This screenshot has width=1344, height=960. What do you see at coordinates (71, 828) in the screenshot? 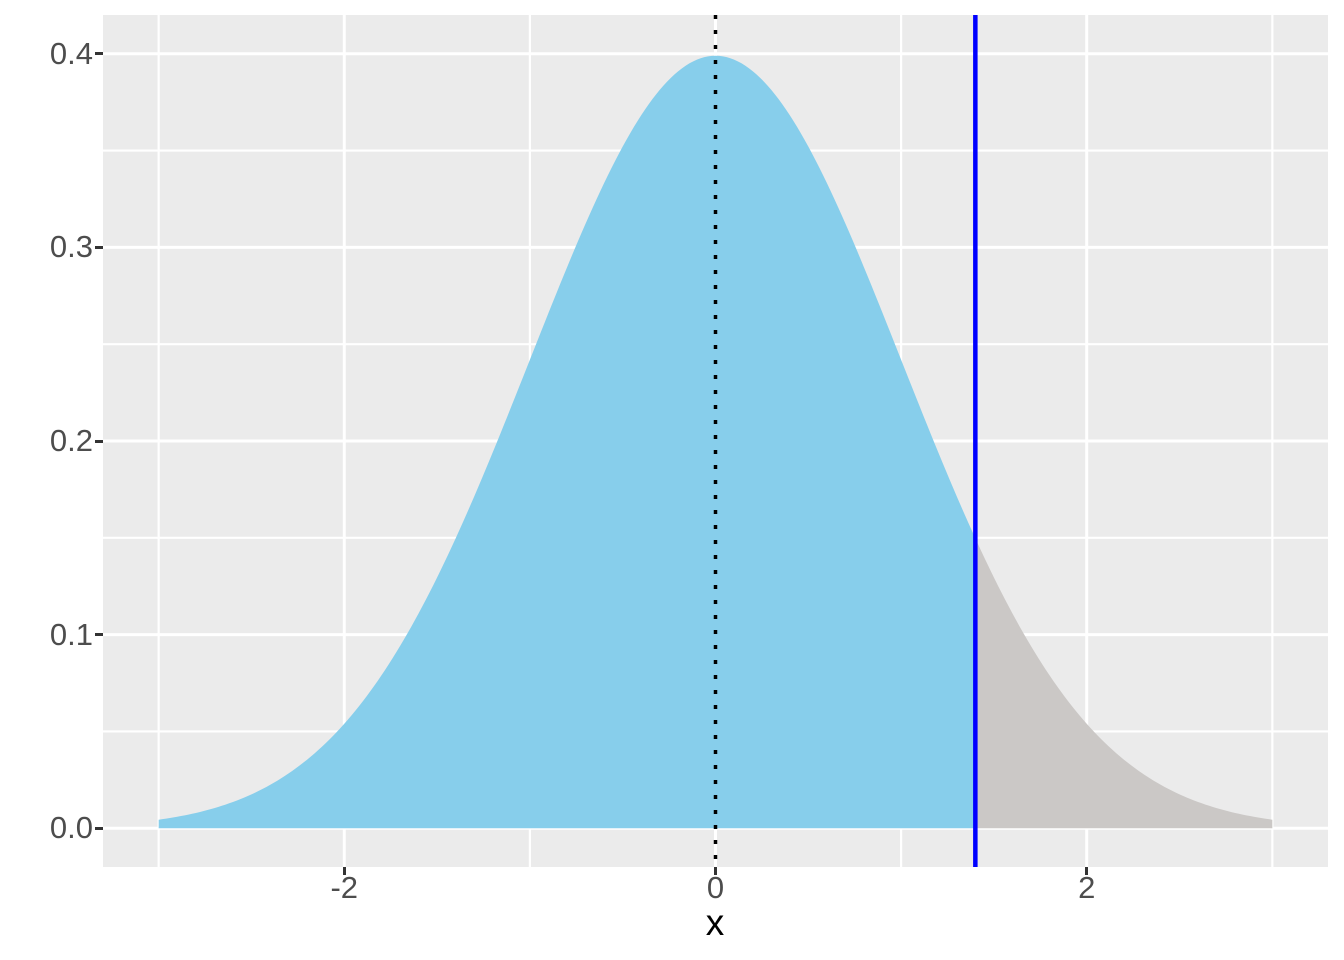
I see `y-tick-label: 0.0` at bounding box center [71, 828].